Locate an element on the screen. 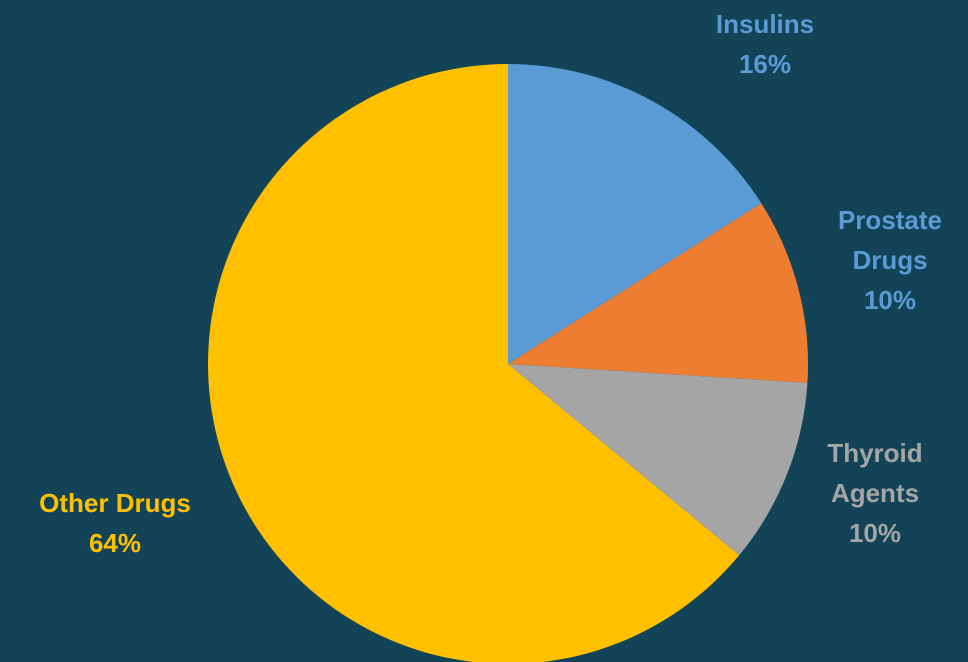 This screenshot has height=662, width=968. slice-label-insulins-name: Insulins is located at coordinates (765, 24).